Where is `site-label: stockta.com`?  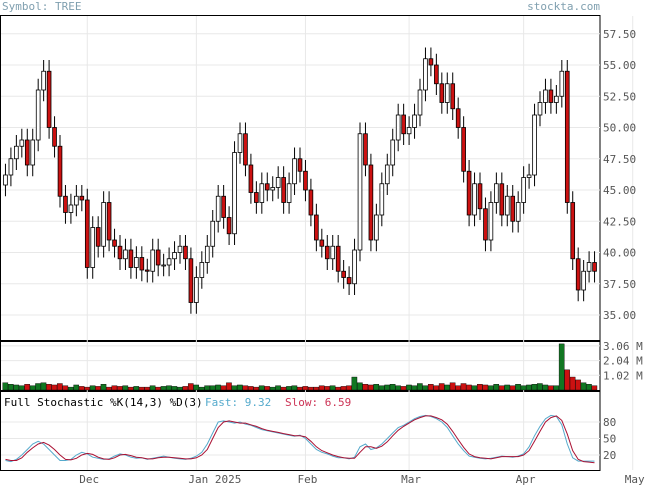 site-label: stockta.com is located at coordinates (563, 6).